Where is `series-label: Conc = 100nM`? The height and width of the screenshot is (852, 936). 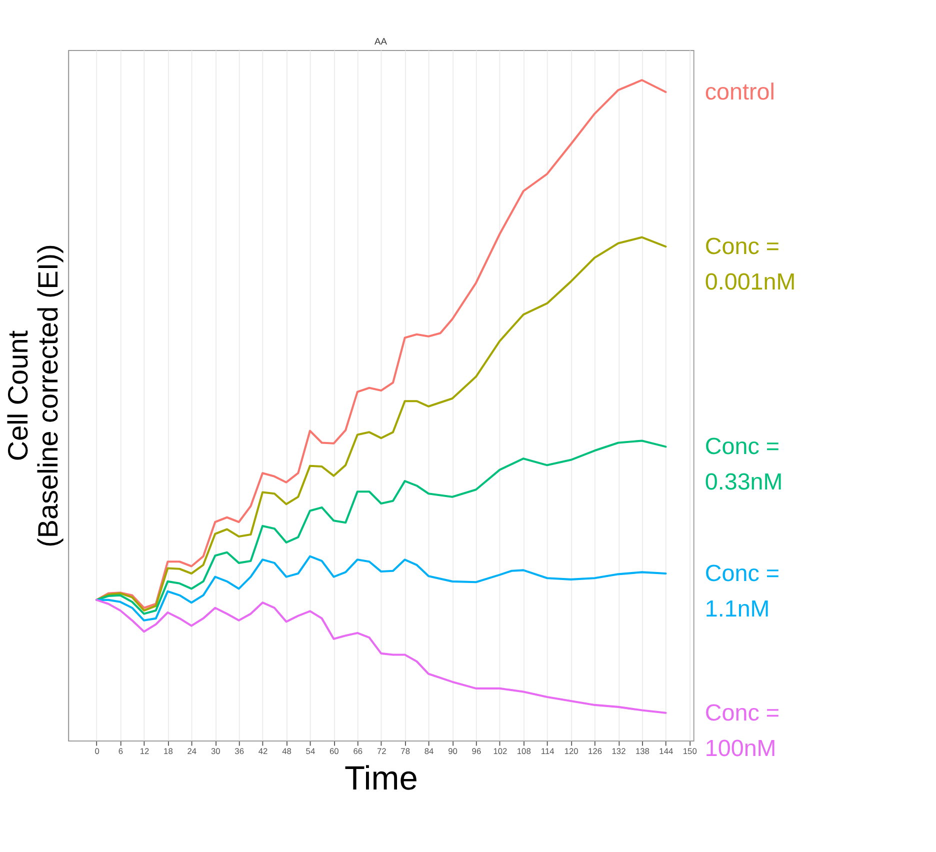 series-label: Conc = 100nM is located at coordinates (742, 730).